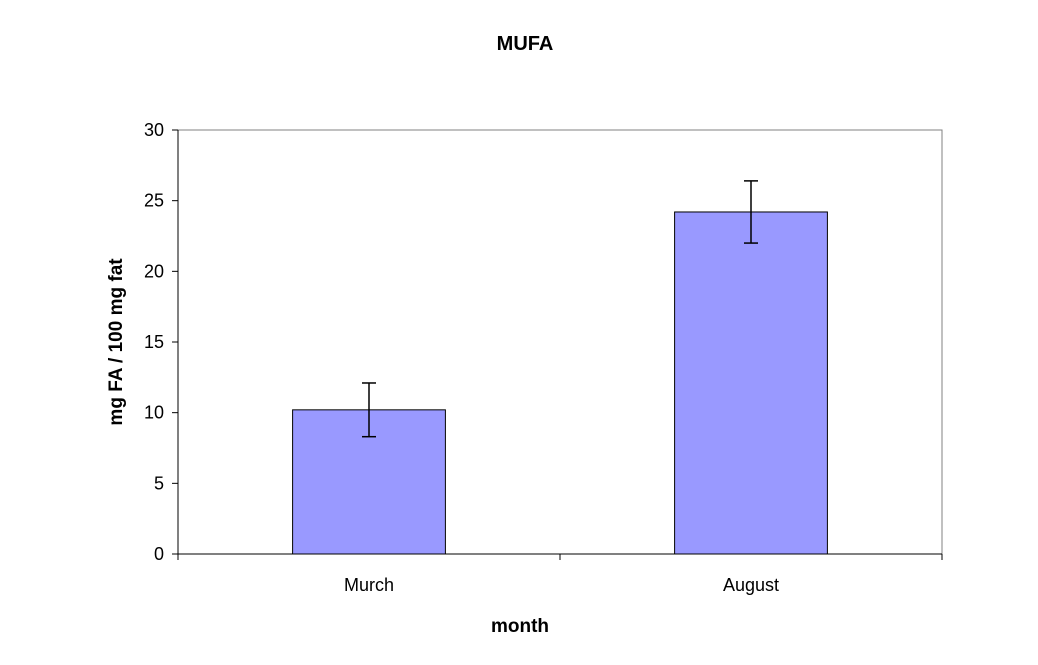 The image size is (1038, 665). Describe the element at coordinates (751, 383) in the screenshot. I see `bar-august` at that location.